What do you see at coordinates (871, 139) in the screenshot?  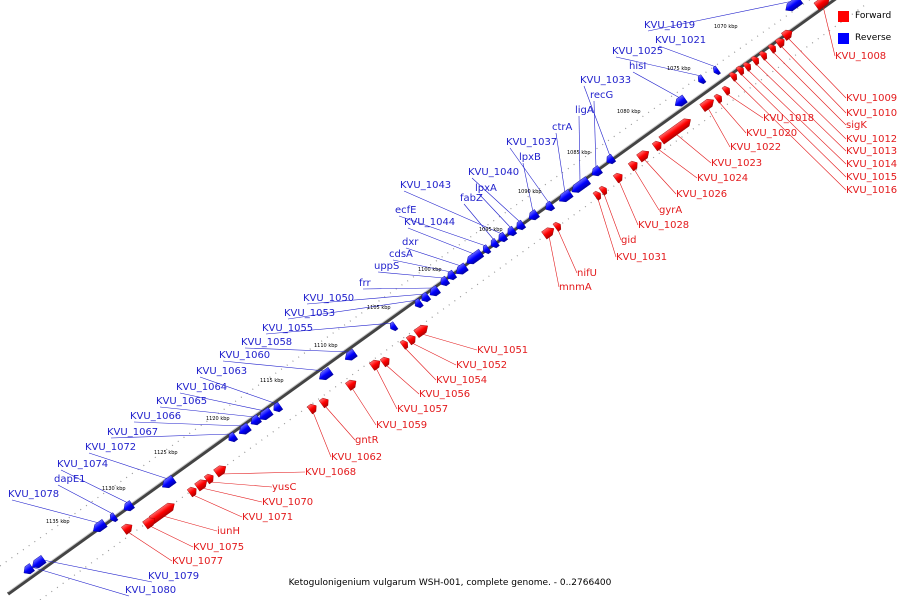 I see `gene-label-KVU_1012: KVU_1012` at bounding box center [871, 139].